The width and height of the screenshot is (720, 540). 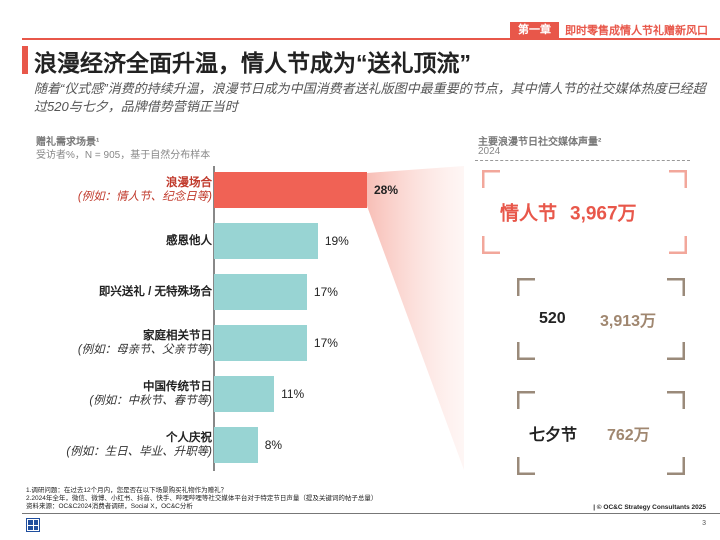 What do you see at coordinates (106, 190) in the screenshot?
I see `category-label-1: 浪漫场合 (例如：情人节、纪念日等)` at bounding box center [106, 190].